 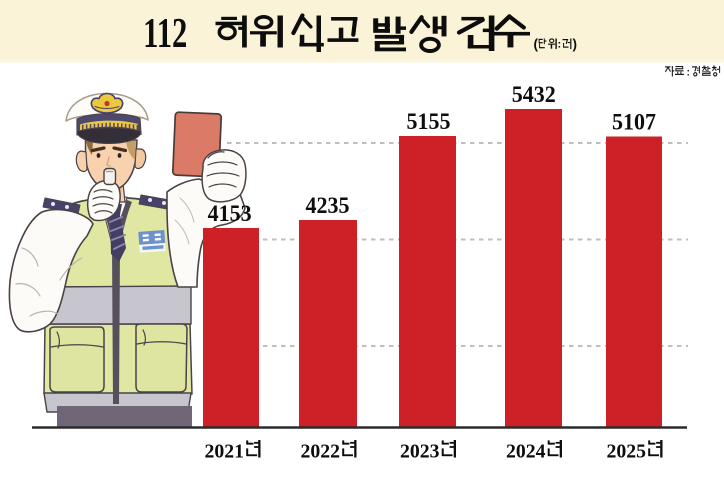 What do you see at coordinates (634, 122) in the screenshot?
I see `svg-text: 5107` at bounding box center [634, 122].